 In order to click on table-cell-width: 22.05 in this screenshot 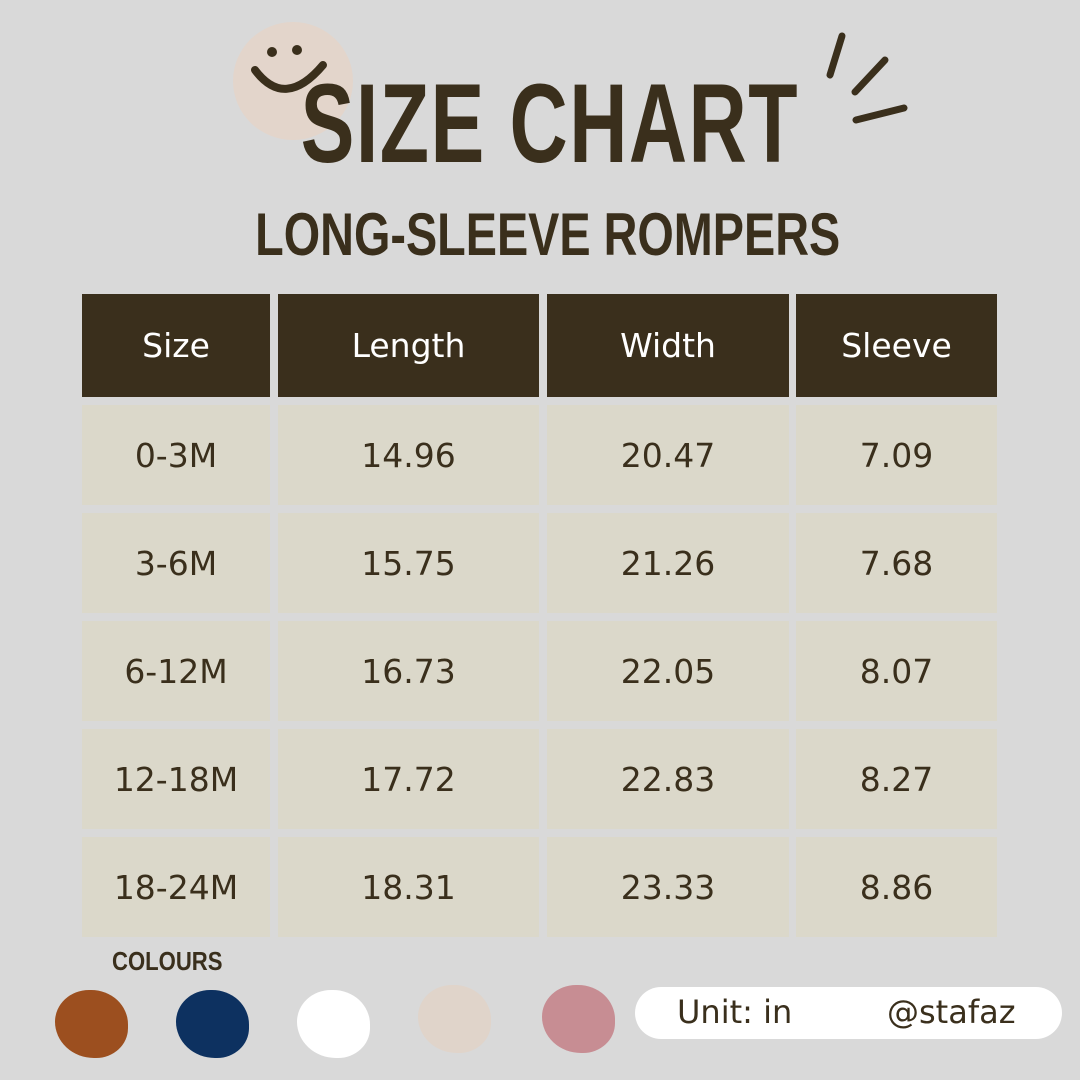, I will do `click(668, 671)`.